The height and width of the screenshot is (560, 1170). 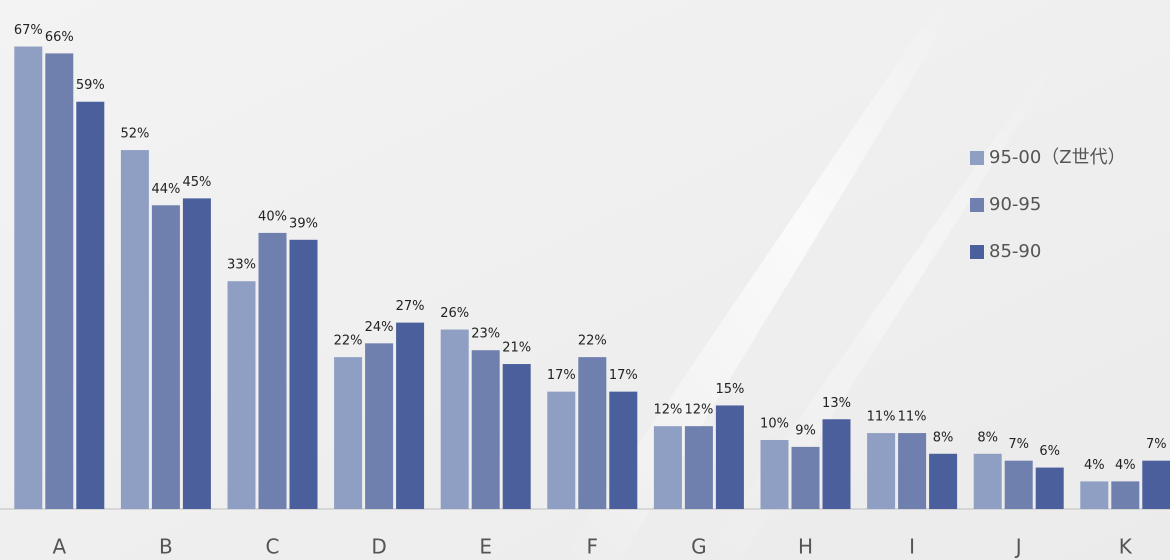 What do you see at coordinates (485, 334) in the screenshot?
I see `value-label: 23%` at bounding box center [485, 334].